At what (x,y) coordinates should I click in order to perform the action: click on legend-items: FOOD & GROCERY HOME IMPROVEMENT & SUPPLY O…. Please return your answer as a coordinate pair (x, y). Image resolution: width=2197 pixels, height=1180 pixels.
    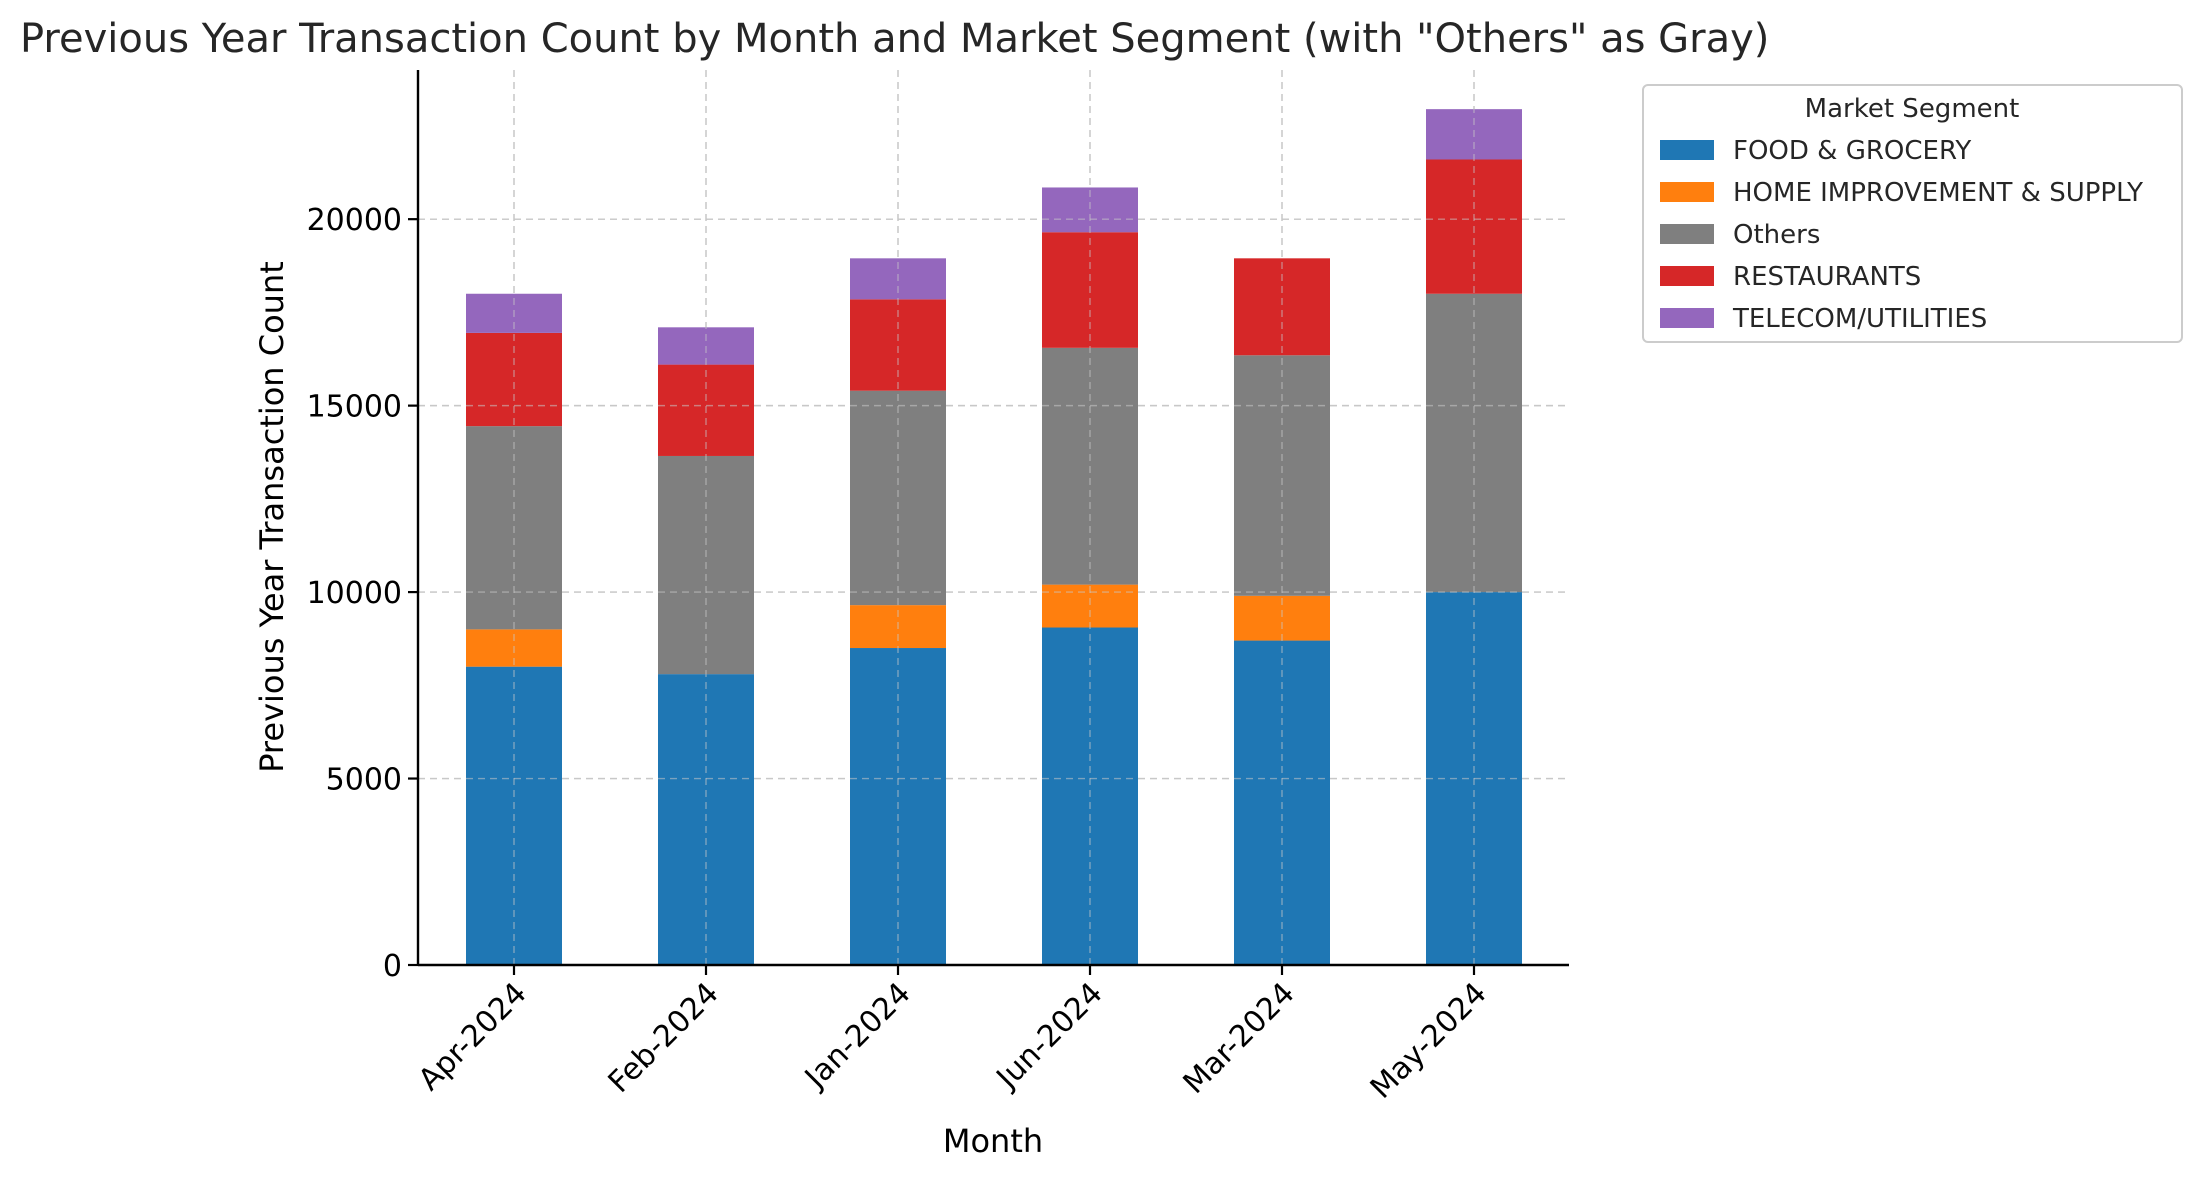
    Looking at the image, I should click on (1901, 235).